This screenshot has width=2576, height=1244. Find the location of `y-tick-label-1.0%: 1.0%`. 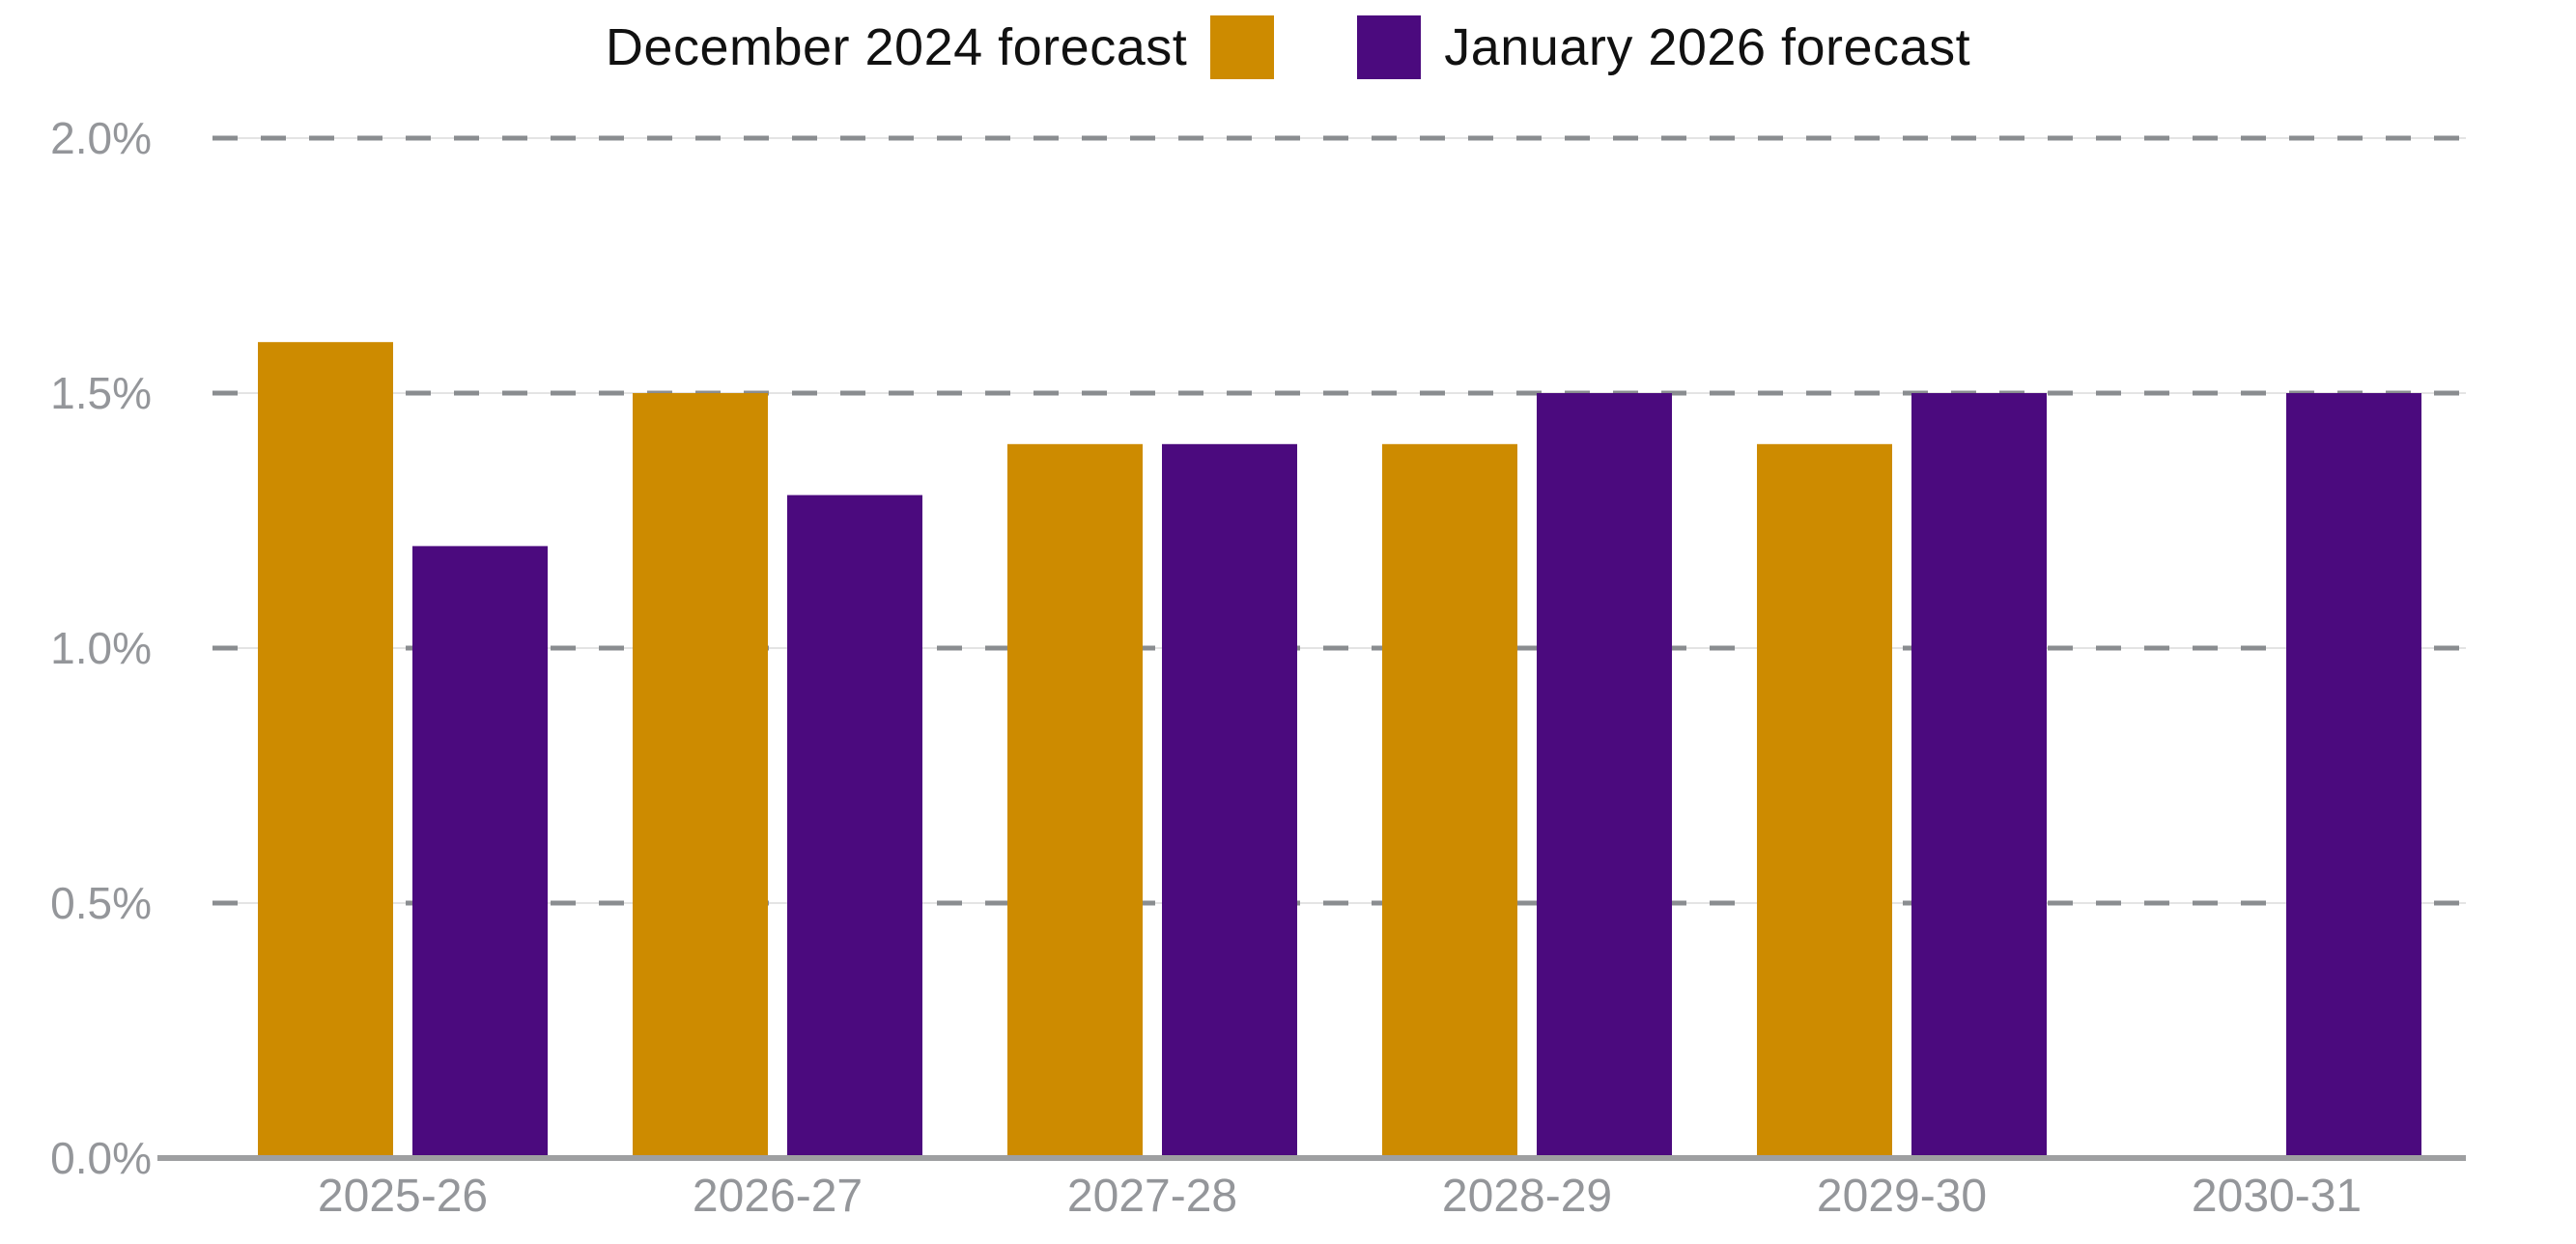

y-tick-label-1.0%: 1.0% is located at coordinates (101, 648).